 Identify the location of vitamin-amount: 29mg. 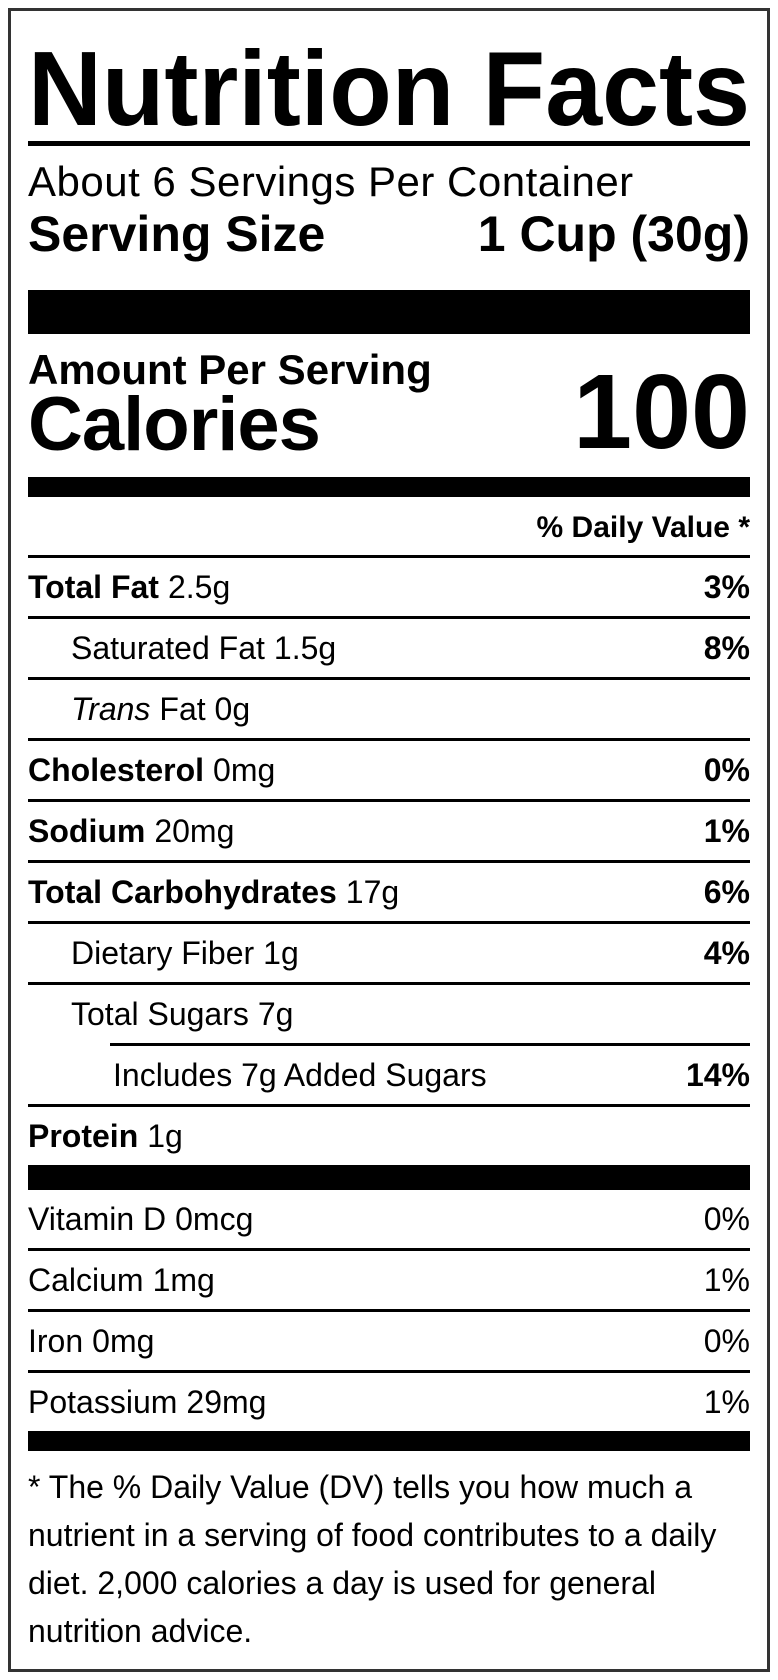
(226, 1402).